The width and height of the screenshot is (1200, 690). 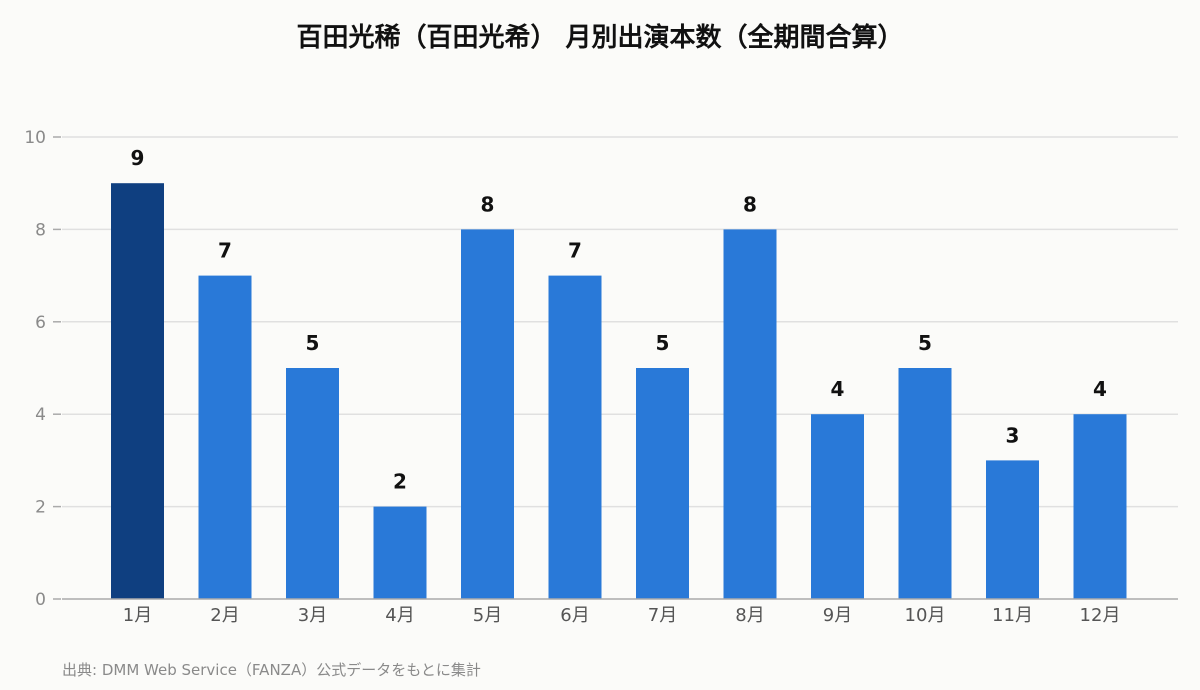 What do you see at coordinates (224, 615) in the screenshot?
I see `x-tick-label: 2月` at bounding box center [224, 615].